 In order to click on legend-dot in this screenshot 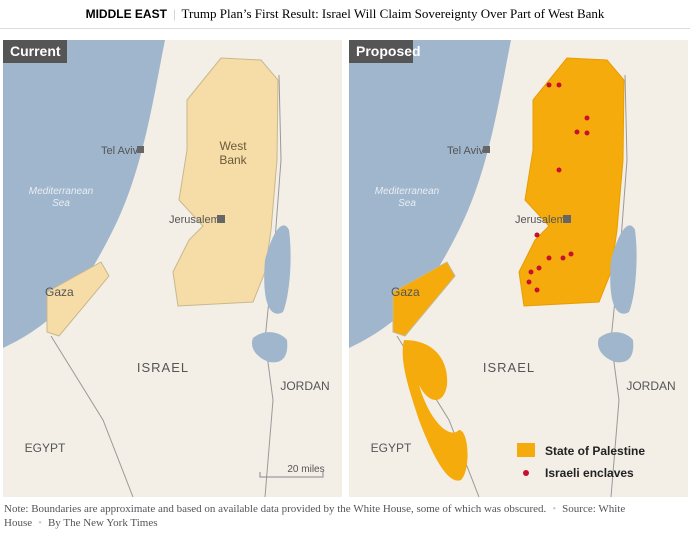, I will do `click(526, 473)`.